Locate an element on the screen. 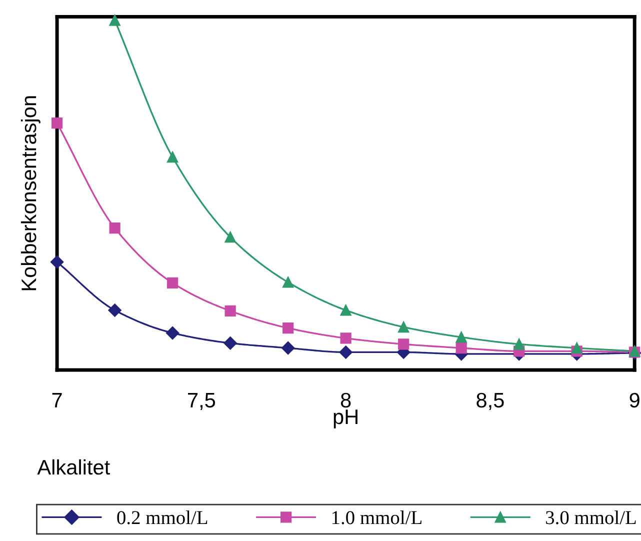  legend-label: 3.0 mmol/L is located at coordinates (591, 517).